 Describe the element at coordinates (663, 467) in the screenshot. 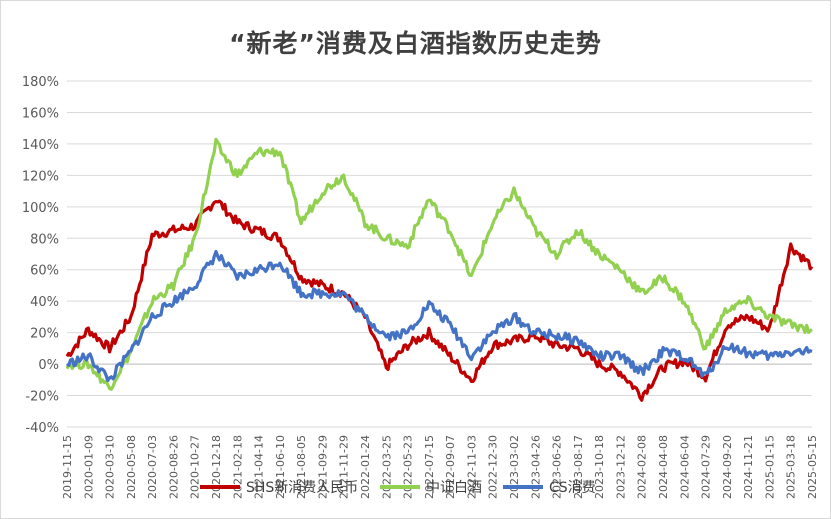

I see `x-tick-label: 2024-04-08` at that location.